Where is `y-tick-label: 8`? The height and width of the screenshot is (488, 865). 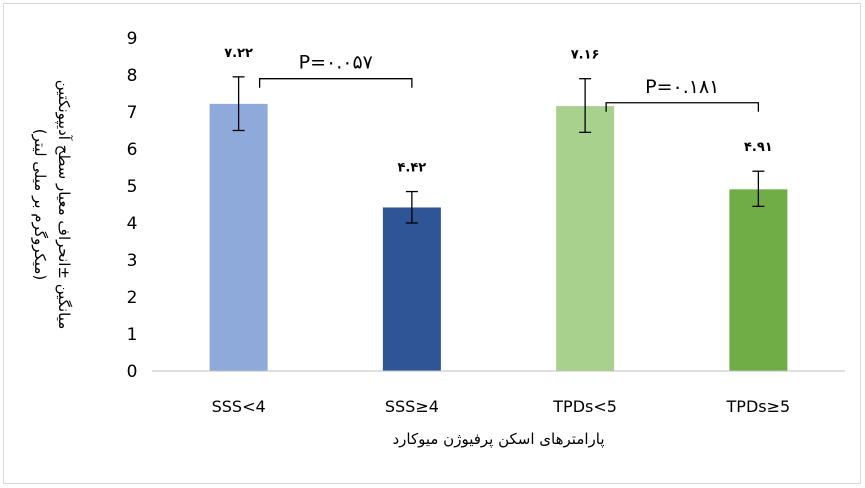 y-tick-label: 8 is located at coordinates (132, 76).